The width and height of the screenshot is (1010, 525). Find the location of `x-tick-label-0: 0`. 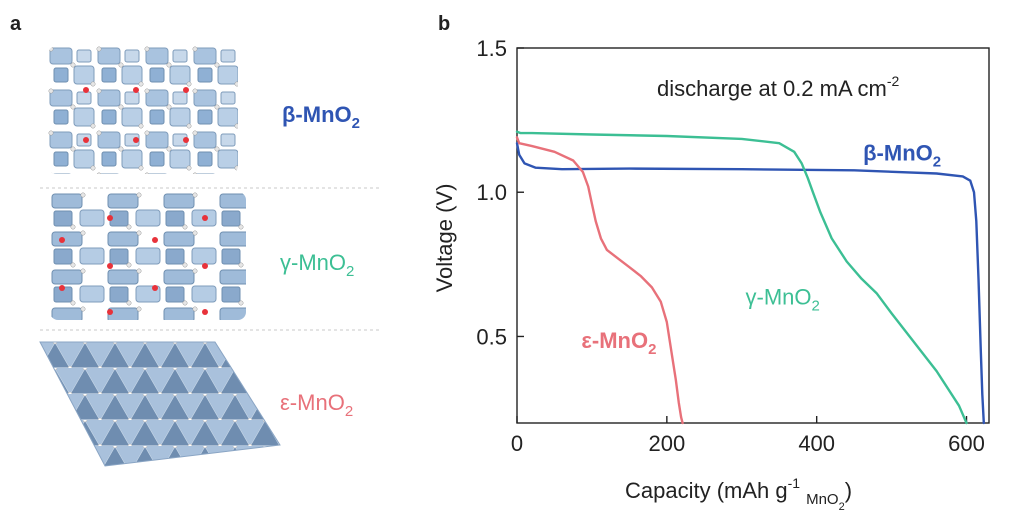

x-tick-label-0: 0 is located at coordinates (517, 443).